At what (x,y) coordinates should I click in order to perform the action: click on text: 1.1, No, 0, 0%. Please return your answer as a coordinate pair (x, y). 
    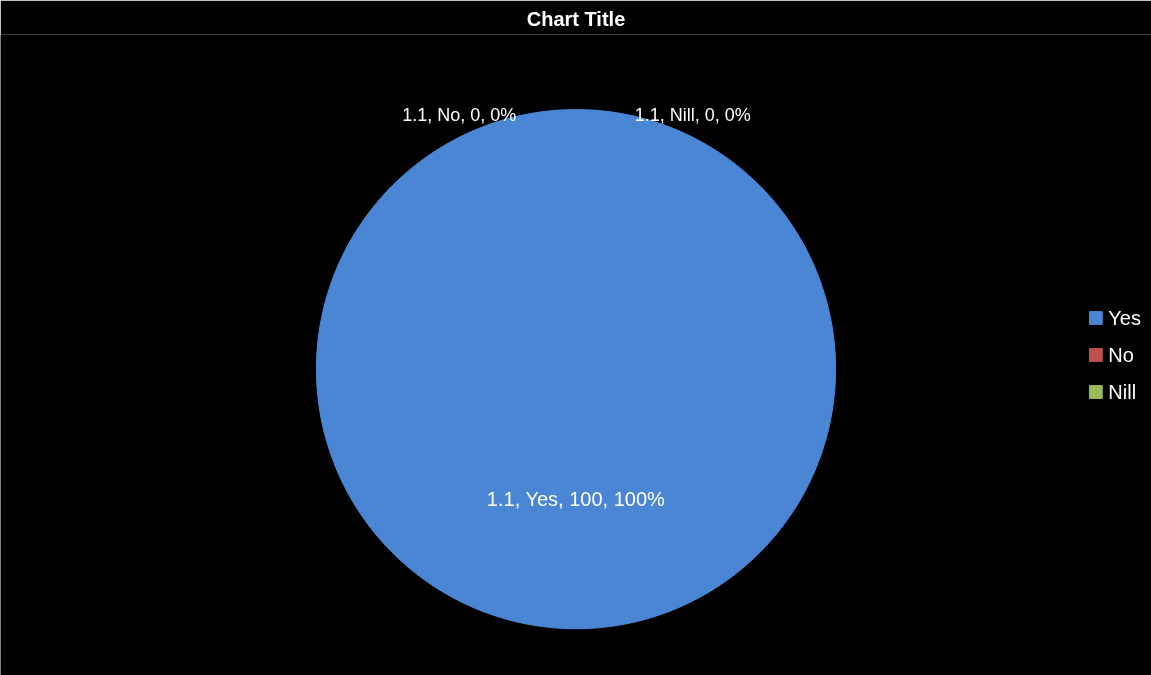
    Looking at the image, I should click on (459, 114).